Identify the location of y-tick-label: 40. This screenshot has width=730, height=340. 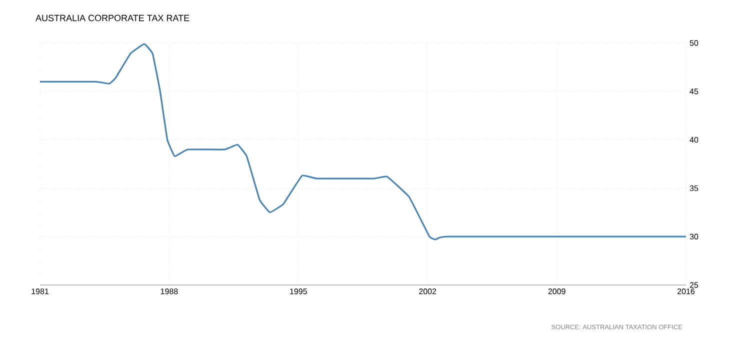
(694, 139).